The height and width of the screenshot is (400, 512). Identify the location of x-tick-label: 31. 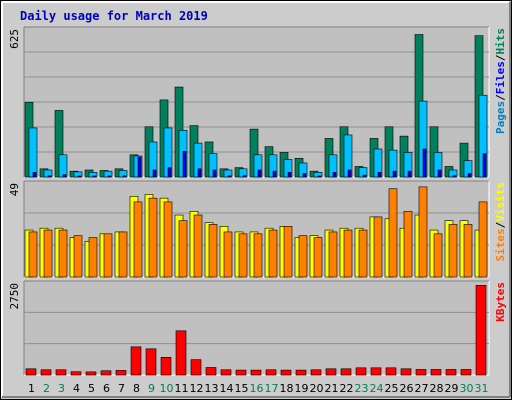
(482, 388).